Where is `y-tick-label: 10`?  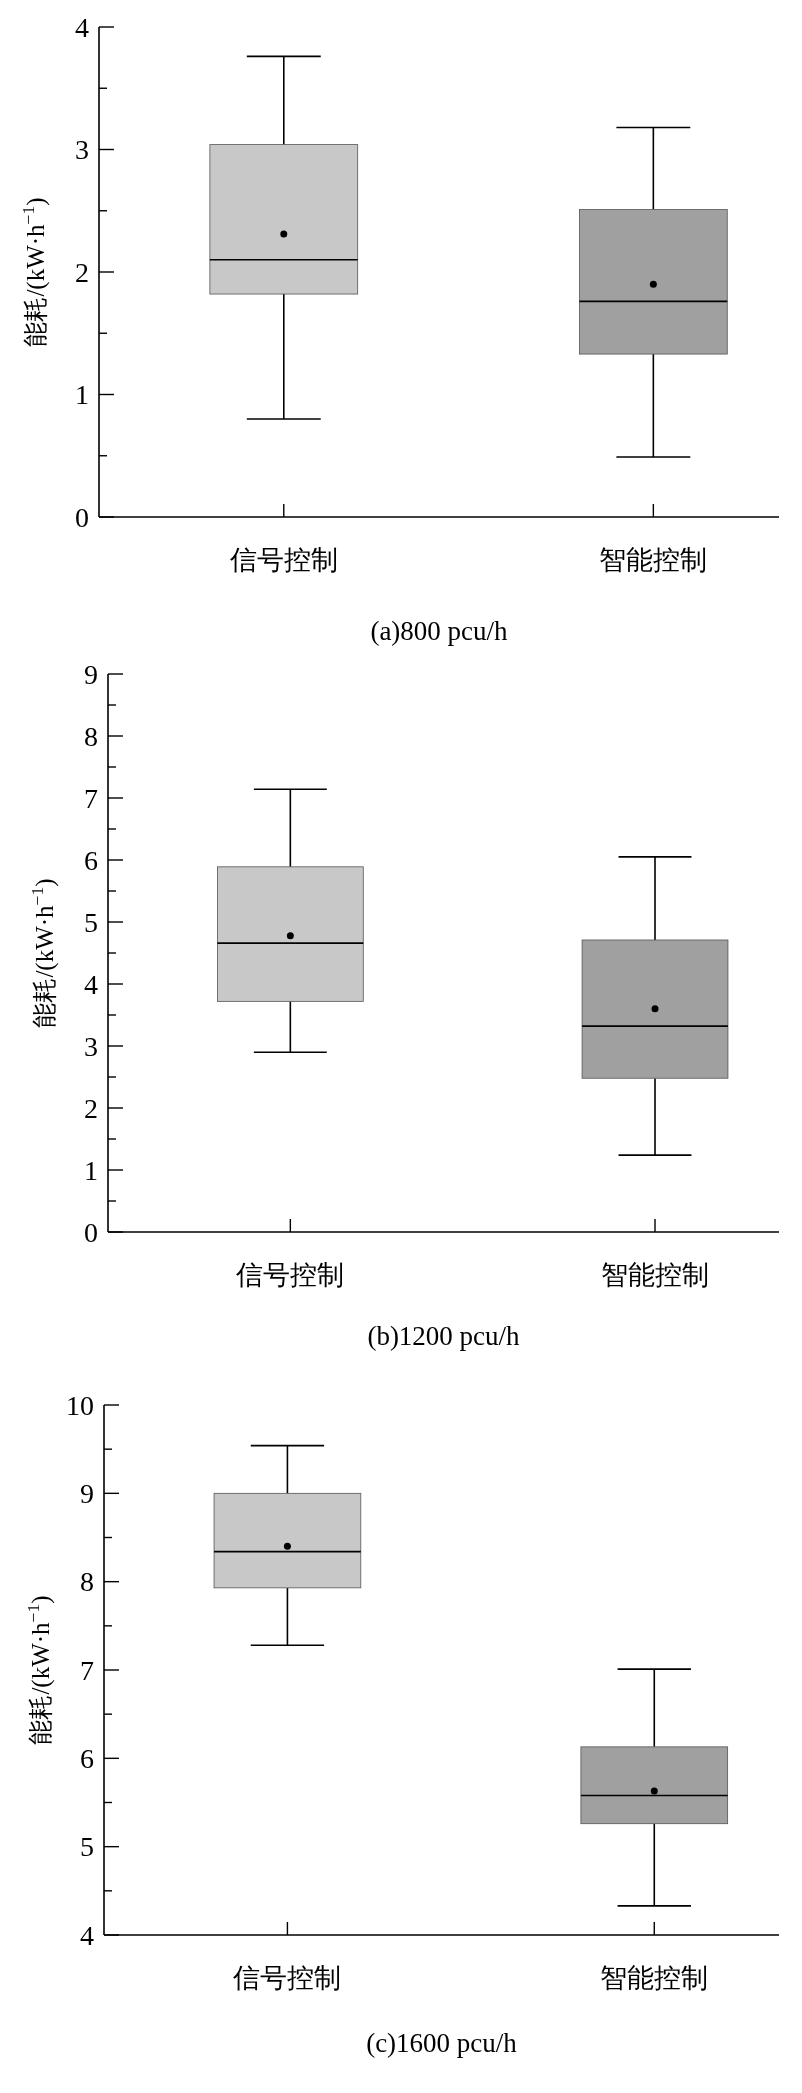
y-tick-label: 10 is located at coordinates (80, 1405).